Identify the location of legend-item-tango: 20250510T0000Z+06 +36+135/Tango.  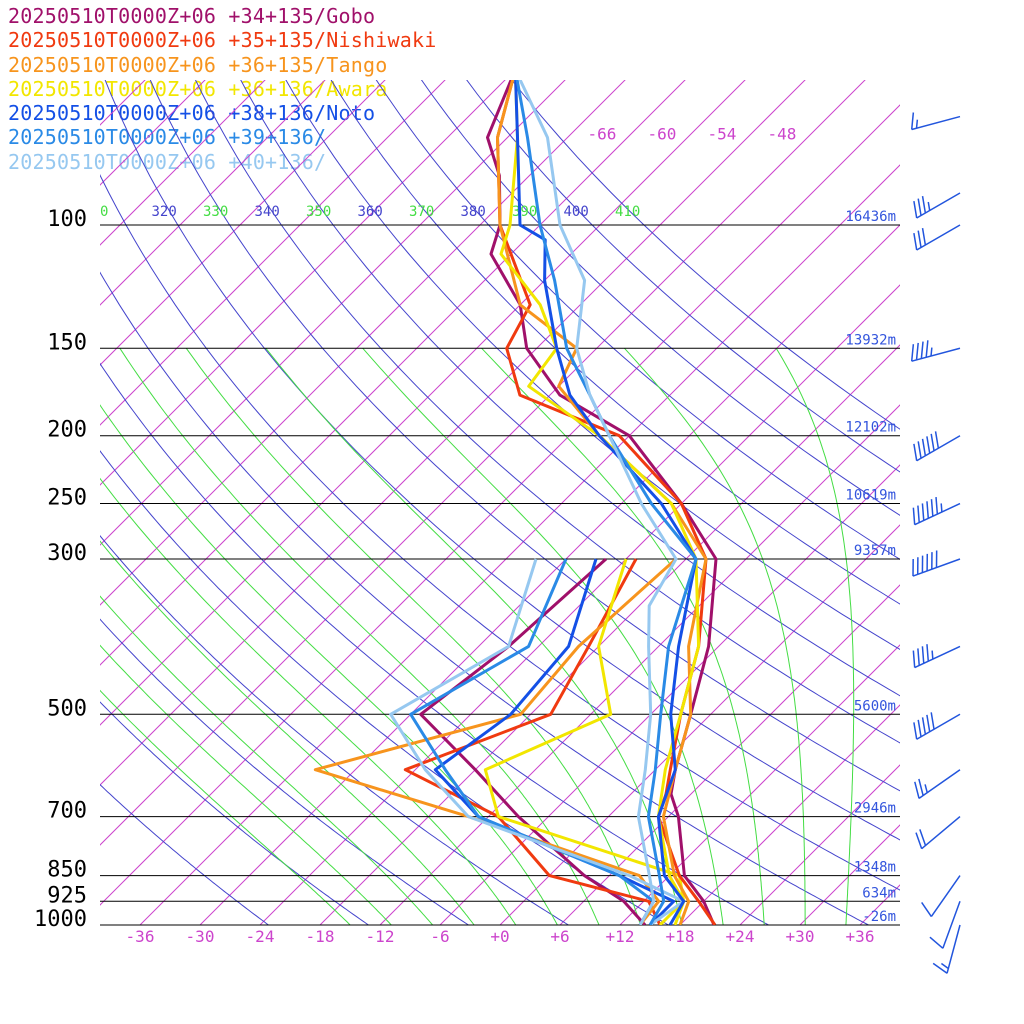
(198, 64).